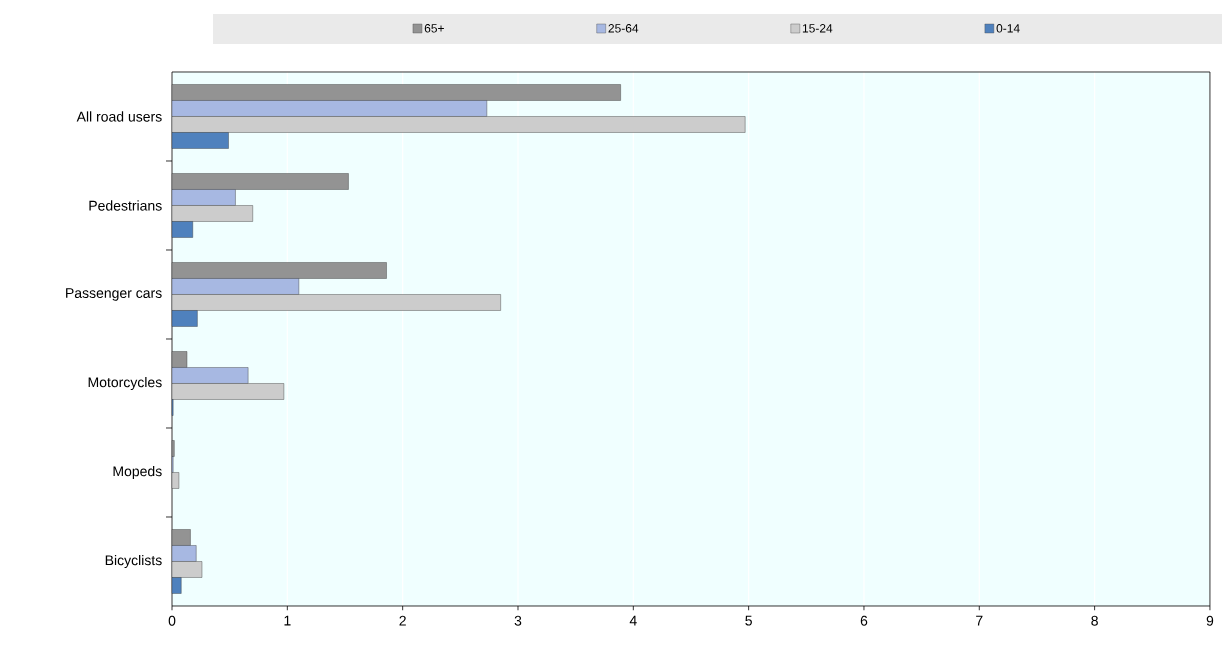 The height and width of the screenshot is (655, 1222). Describe the element at coordinates (172, 620) in the screenshot. I see `x-tick-label: 0` at that location.